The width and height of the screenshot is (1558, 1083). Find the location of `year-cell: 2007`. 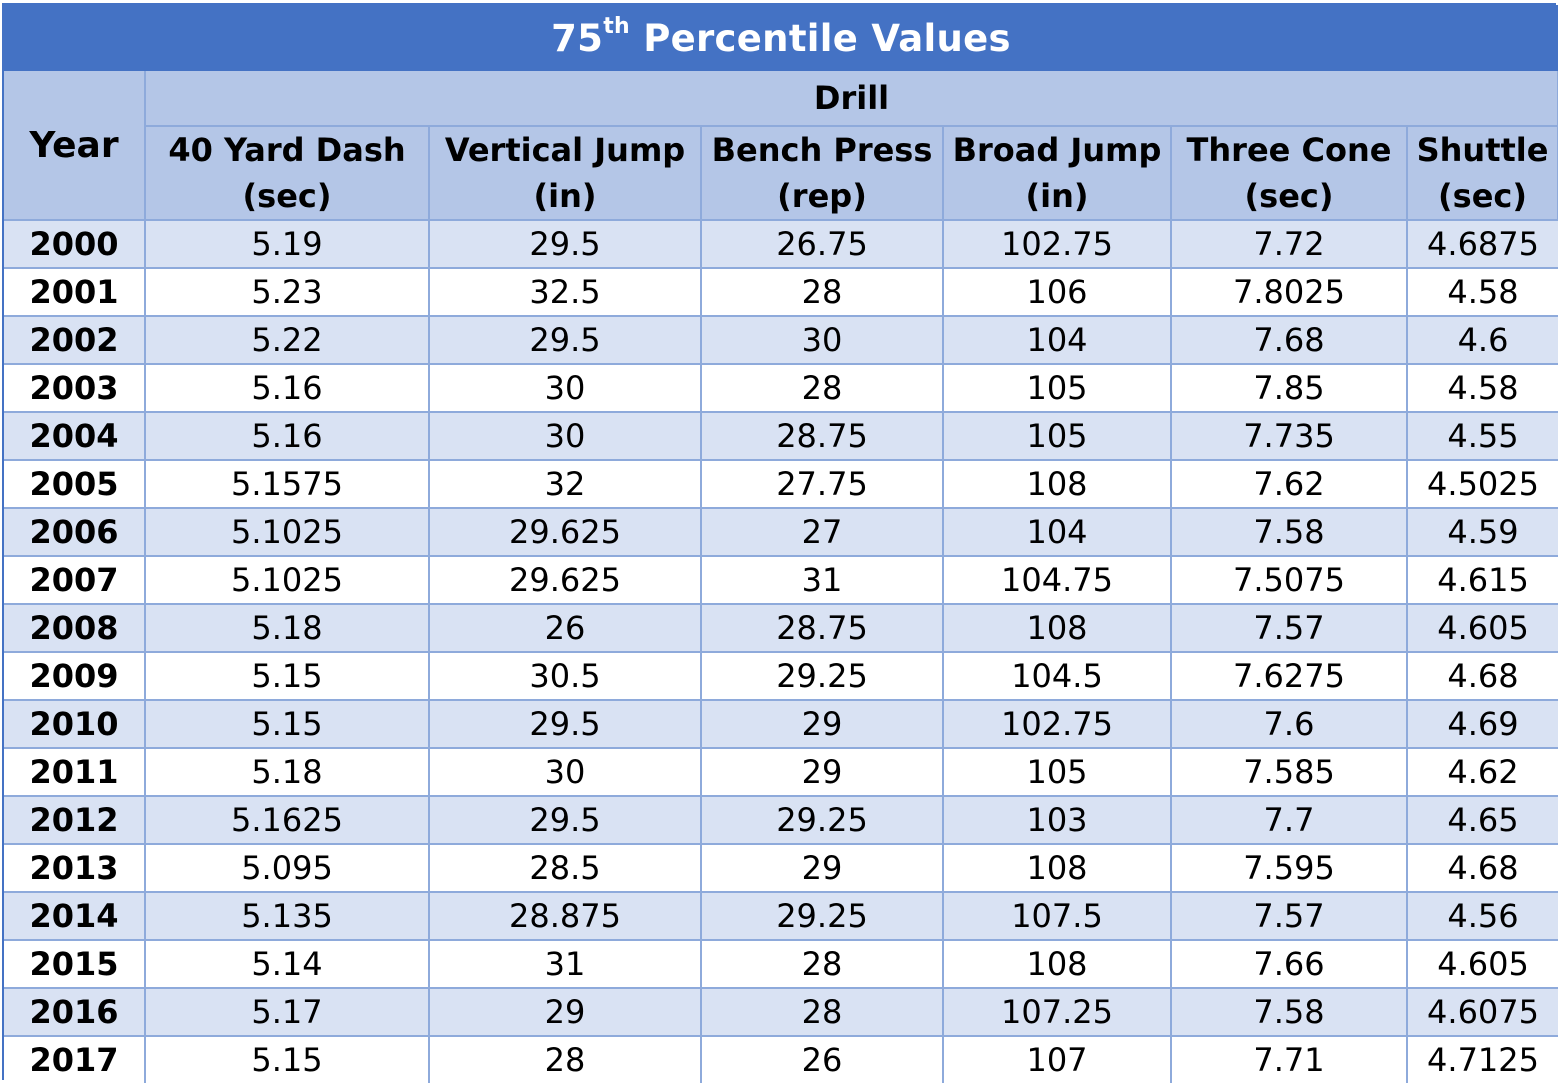

year-cell: 2007 is located at coordinates (75, 580).